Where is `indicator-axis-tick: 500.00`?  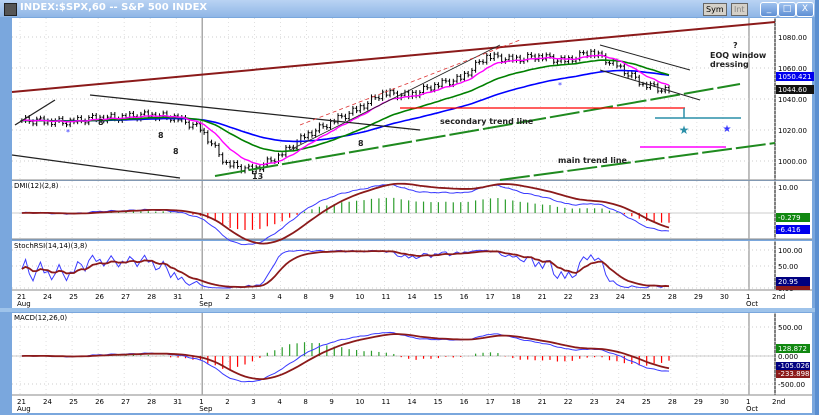 indicator-axis-tick: 500.00 is located at coordinates (790, 328).